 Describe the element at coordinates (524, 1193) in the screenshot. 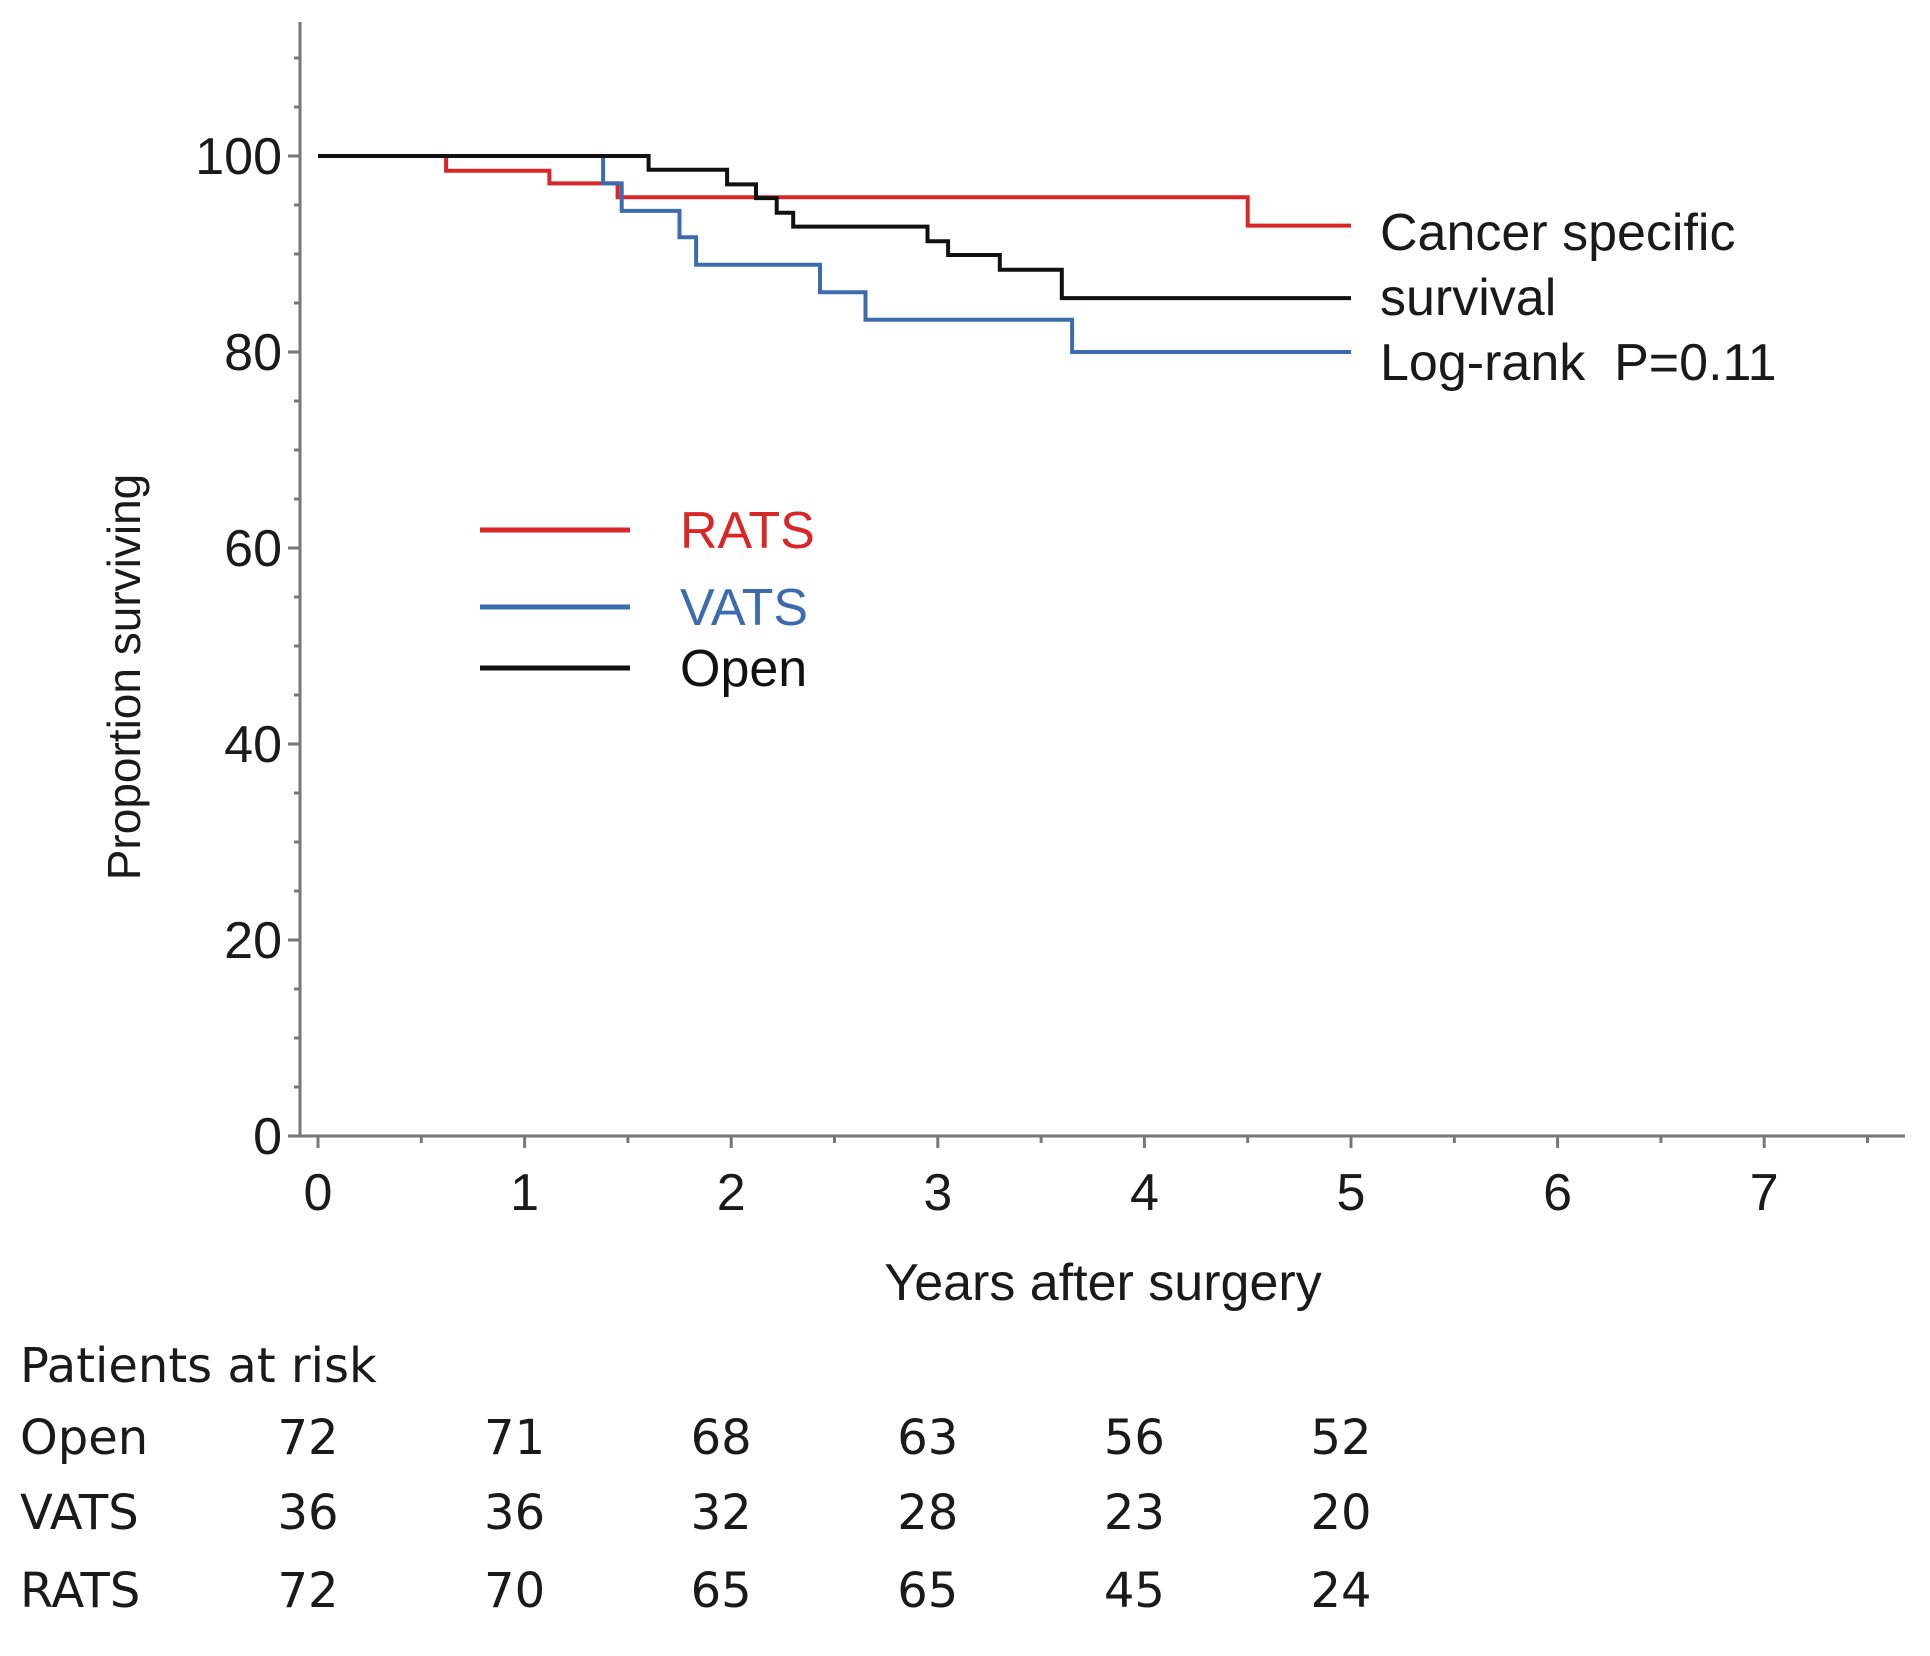

I see `x-tick-label: 1` at that location.